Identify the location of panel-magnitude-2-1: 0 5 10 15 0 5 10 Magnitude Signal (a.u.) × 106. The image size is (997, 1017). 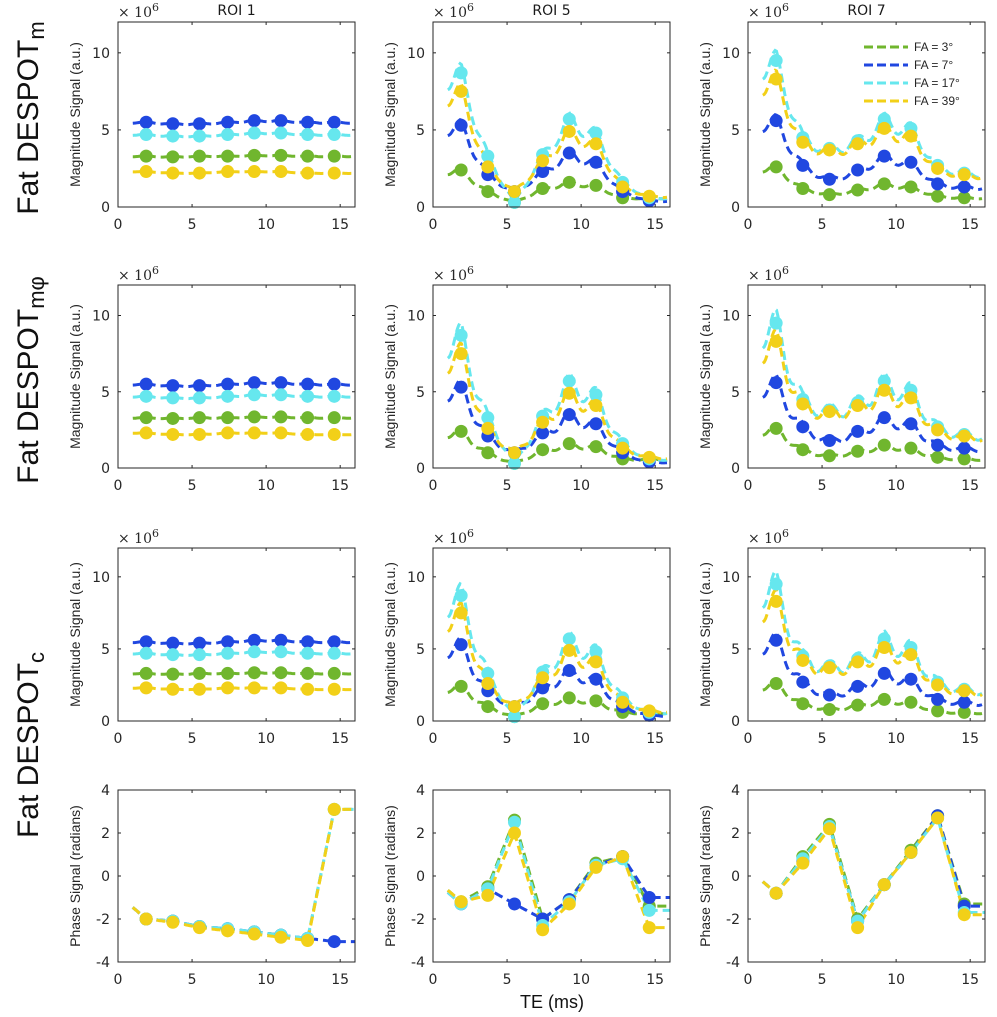
(211, 379).